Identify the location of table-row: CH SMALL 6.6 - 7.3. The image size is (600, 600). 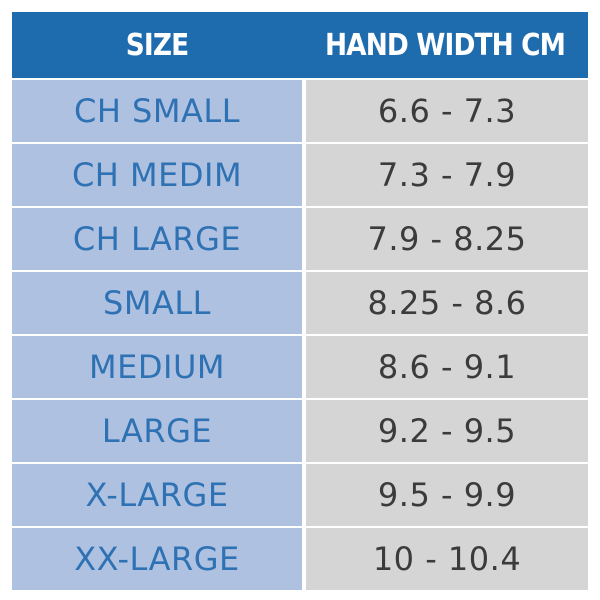
(300, 111).